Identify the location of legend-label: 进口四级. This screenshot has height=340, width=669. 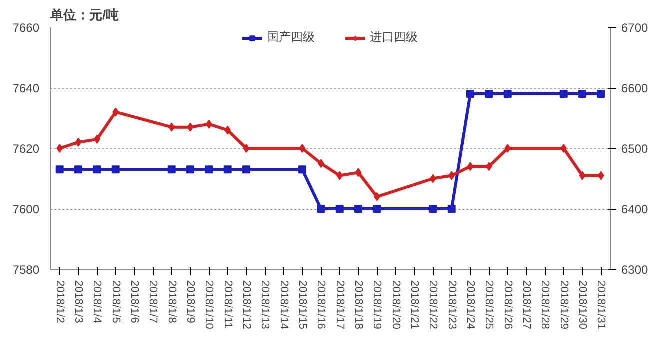
(394, 37).